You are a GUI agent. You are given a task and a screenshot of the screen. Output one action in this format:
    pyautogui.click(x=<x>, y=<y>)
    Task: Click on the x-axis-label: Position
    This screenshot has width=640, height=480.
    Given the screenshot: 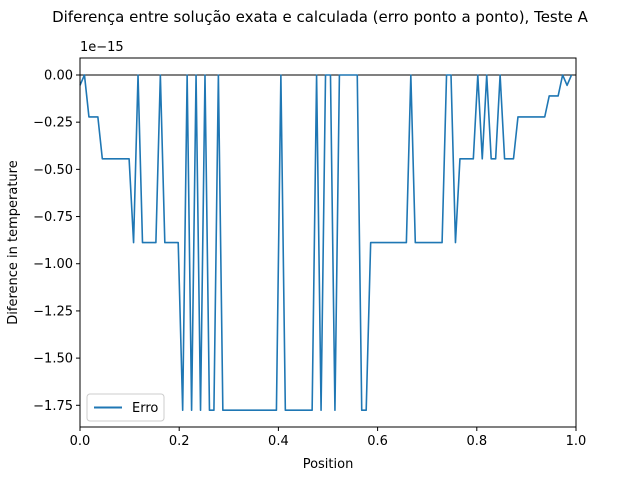 What is the action you would take?
    pyautogui.click(x=328, y=464)
    